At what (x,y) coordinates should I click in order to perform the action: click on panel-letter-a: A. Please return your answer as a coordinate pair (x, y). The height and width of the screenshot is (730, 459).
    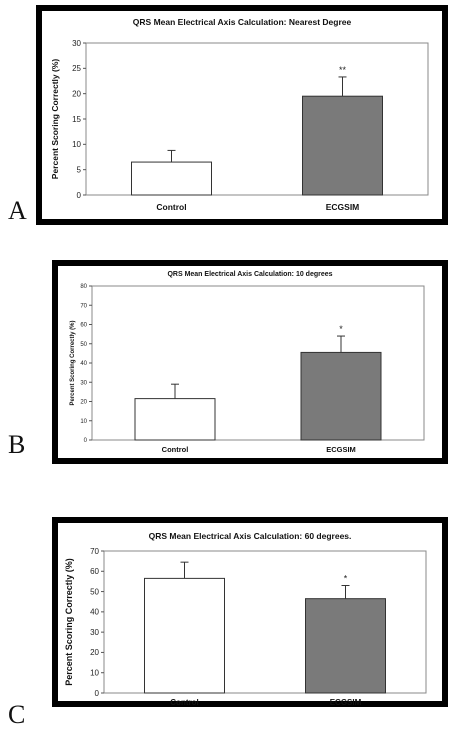
    Looking at the image, I should click on (17, 210).